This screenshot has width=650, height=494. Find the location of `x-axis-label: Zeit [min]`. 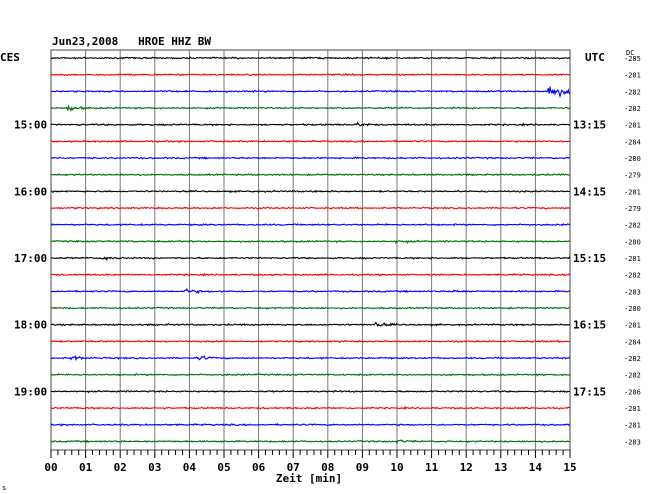

x-axis-label: Zeit [min] is located at coordinates (309, 478).